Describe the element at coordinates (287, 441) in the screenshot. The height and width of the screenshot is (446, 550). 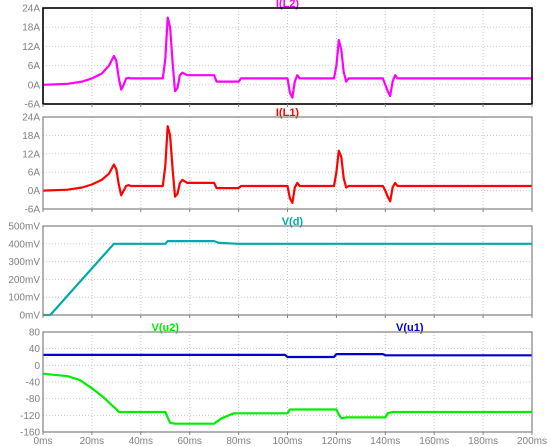
I see `x-tick-label: 100ms` at that location.